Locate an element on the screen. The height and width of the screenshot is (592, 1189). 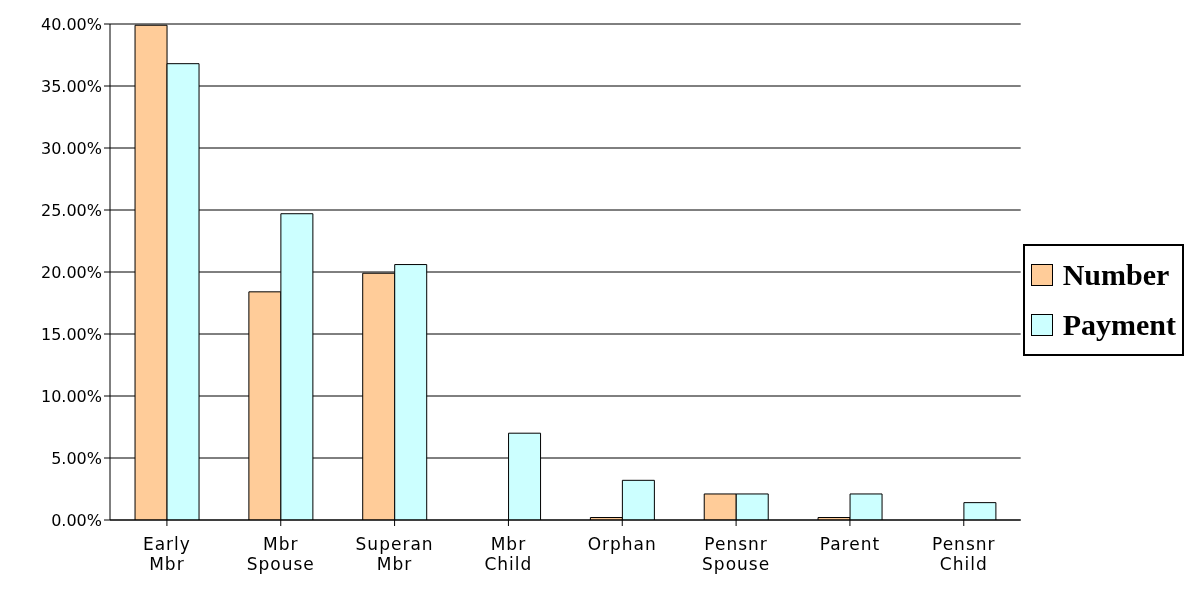
y-tick-label: 30.00% is located at coordinates (71, 148).